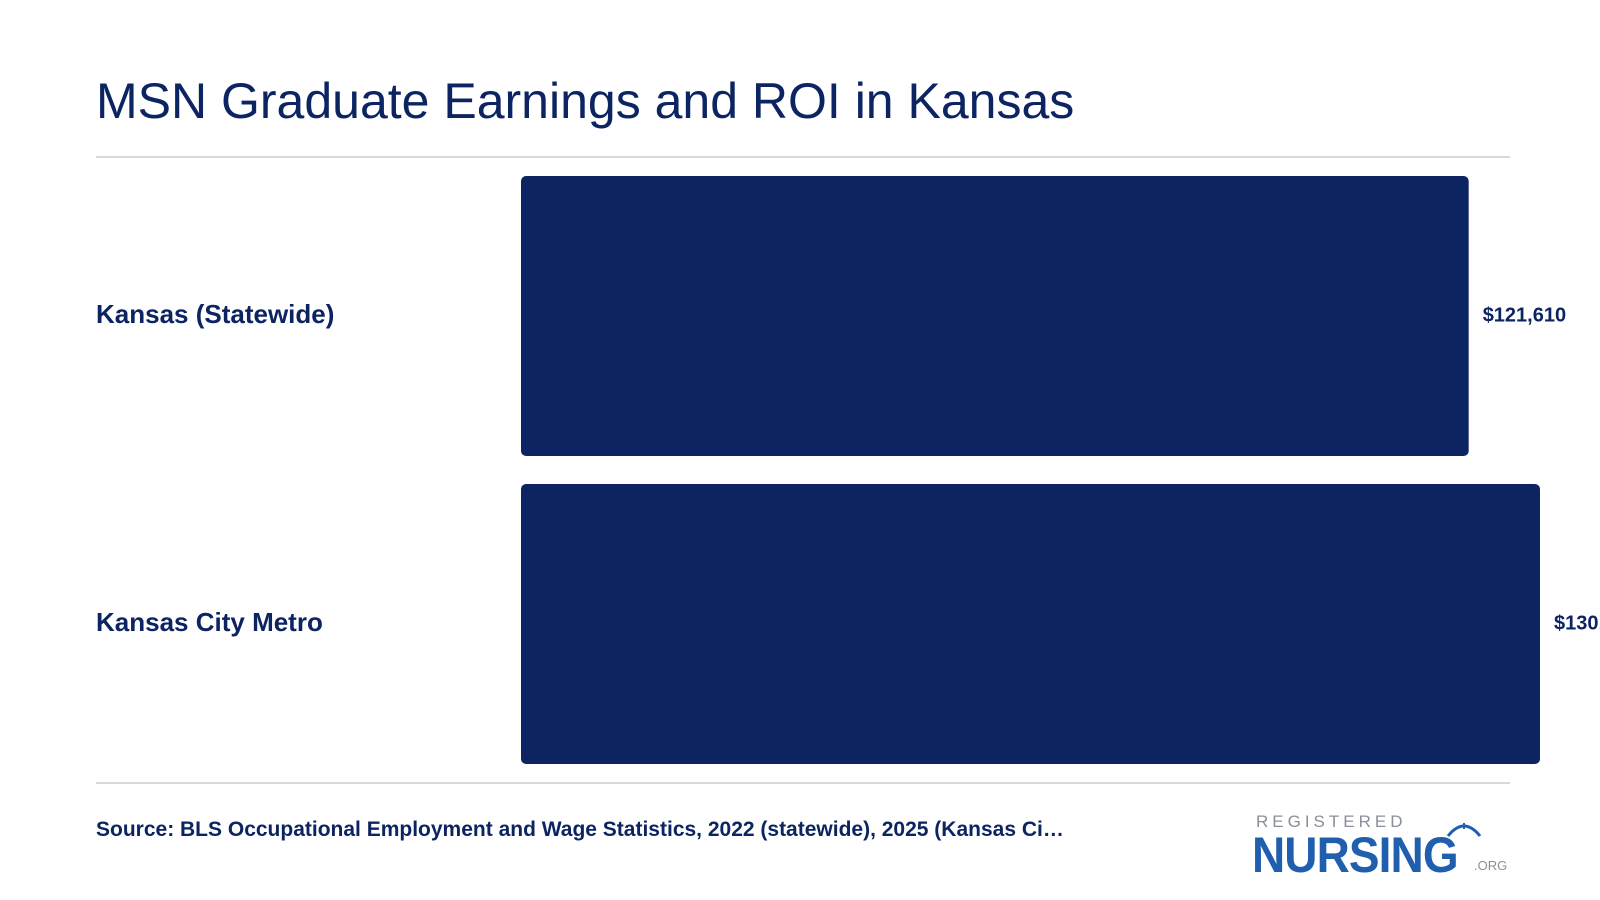  Describe the element at coordinates (1577, 623) in the screenshot. I see `value-label-1: $130,760` at that location.